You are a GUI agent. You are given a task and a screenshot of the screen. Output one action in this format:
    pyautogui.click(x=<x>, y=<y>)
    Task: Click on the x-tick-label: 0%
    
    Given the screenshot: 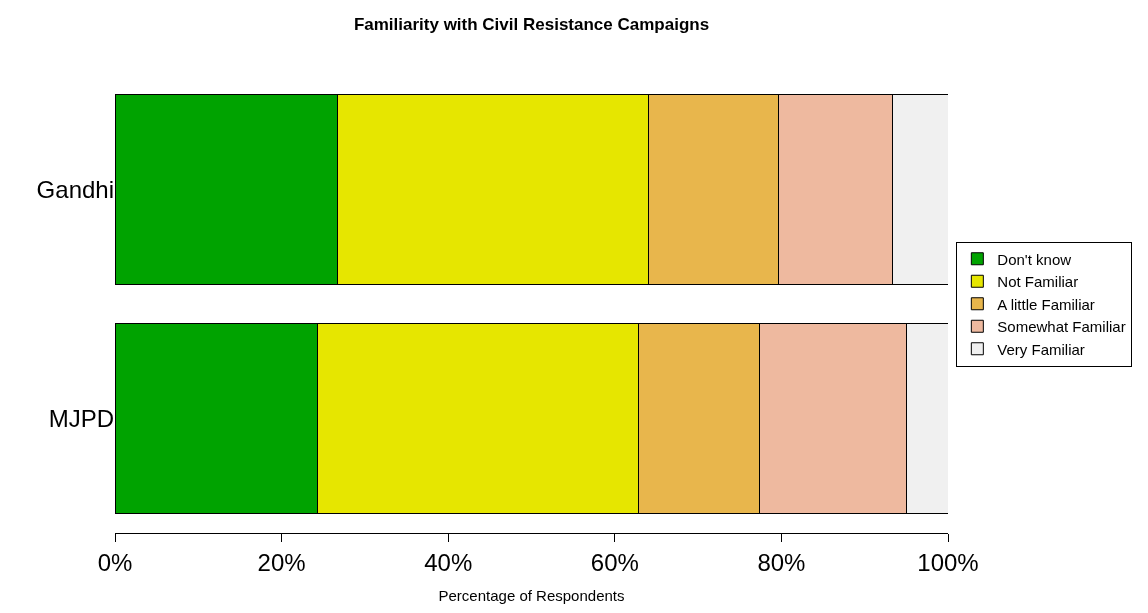 What is the action you would take?
    pyautogui.click(x=115, y=562)
    